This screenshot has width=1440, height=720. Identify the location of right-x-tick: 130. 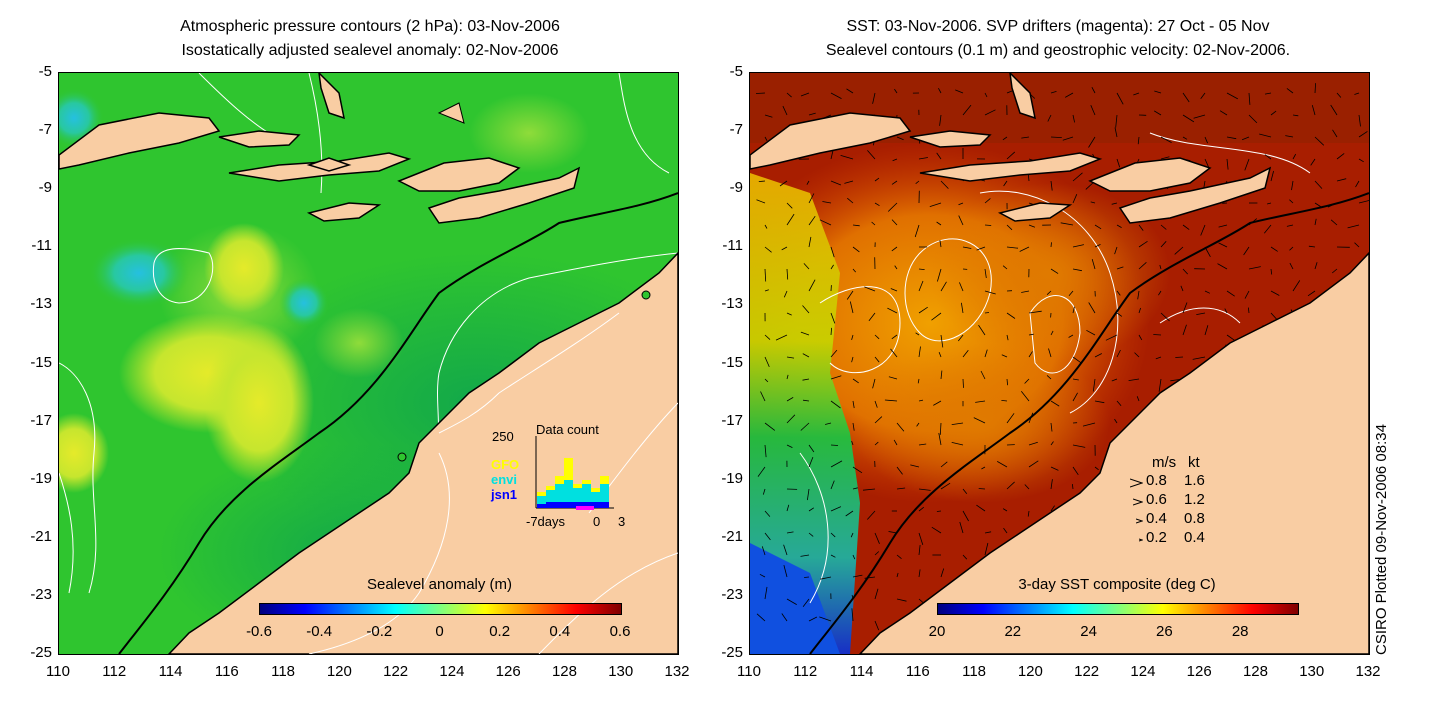
(1312, 671).